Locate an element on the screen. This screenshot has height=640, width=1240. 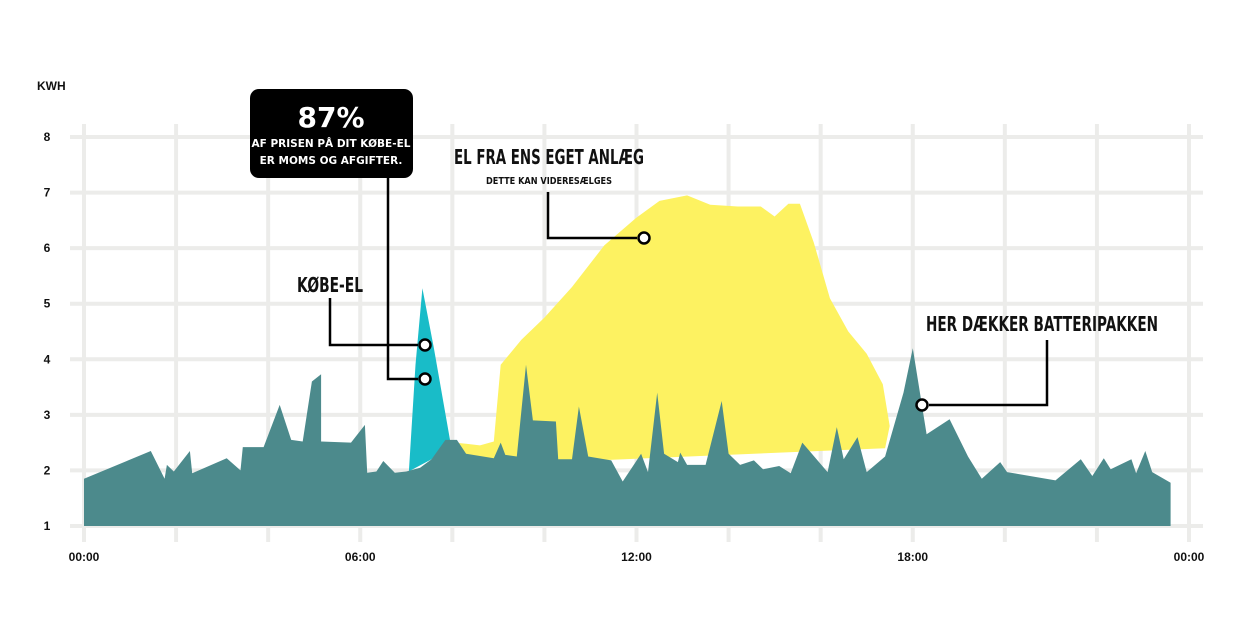
kobe-el-leader-dot is located at coordinates (425, 345).